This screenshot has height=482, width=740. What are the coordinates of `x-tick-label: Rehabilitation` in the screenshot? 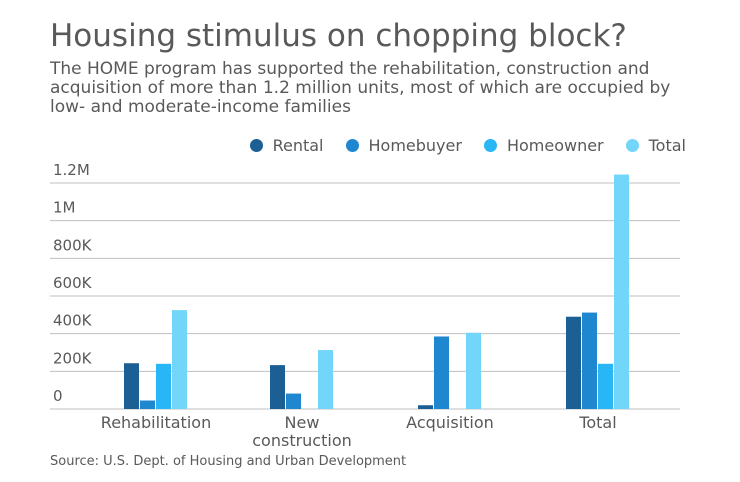 It's located at (156, 422).